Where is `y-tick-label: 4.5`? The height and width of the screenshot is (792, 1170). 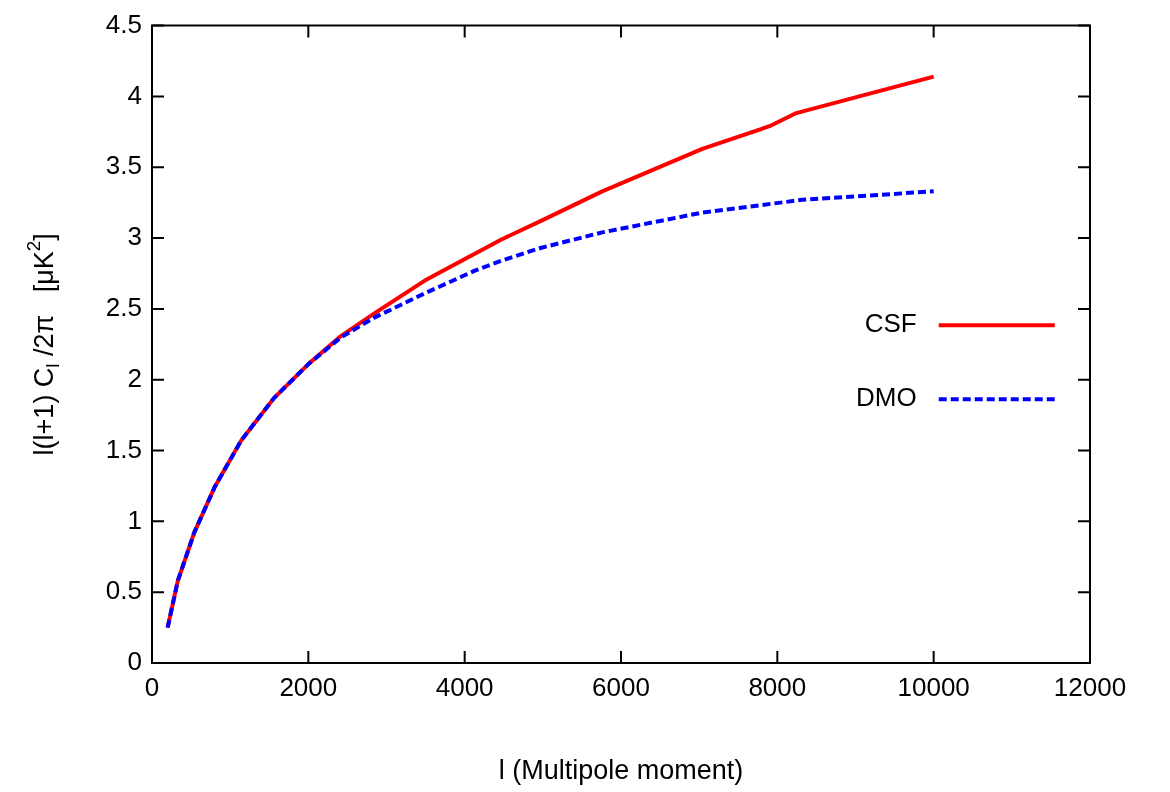 y-tick-label: 4.5 is located at coordinates (123, 23).